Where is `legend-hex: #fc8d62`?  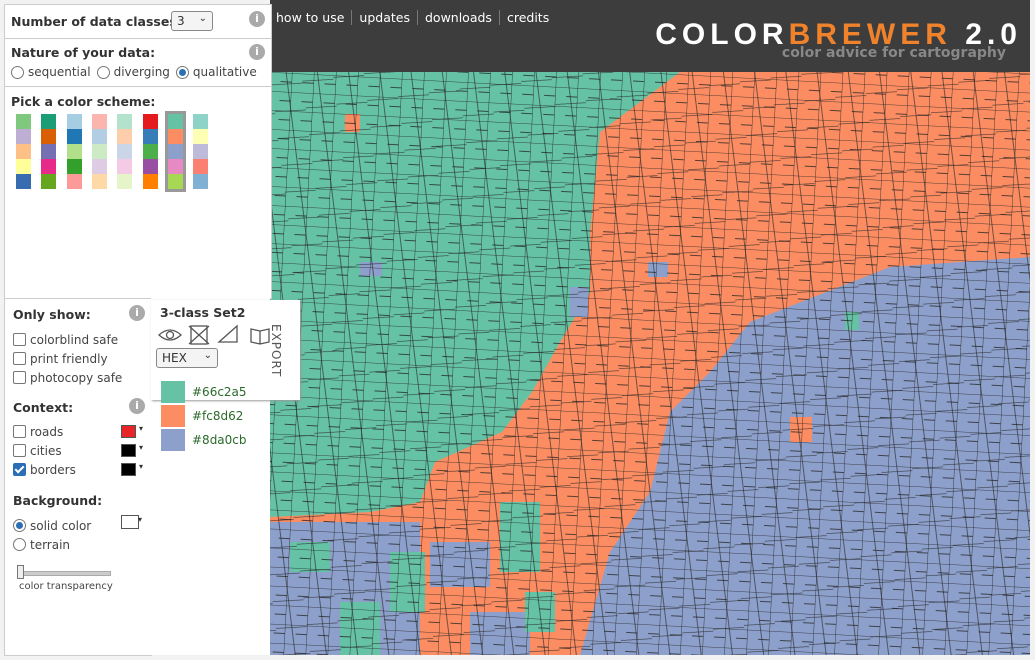 legend-hex: #fc8d62 is located at coordinates (218, 416).